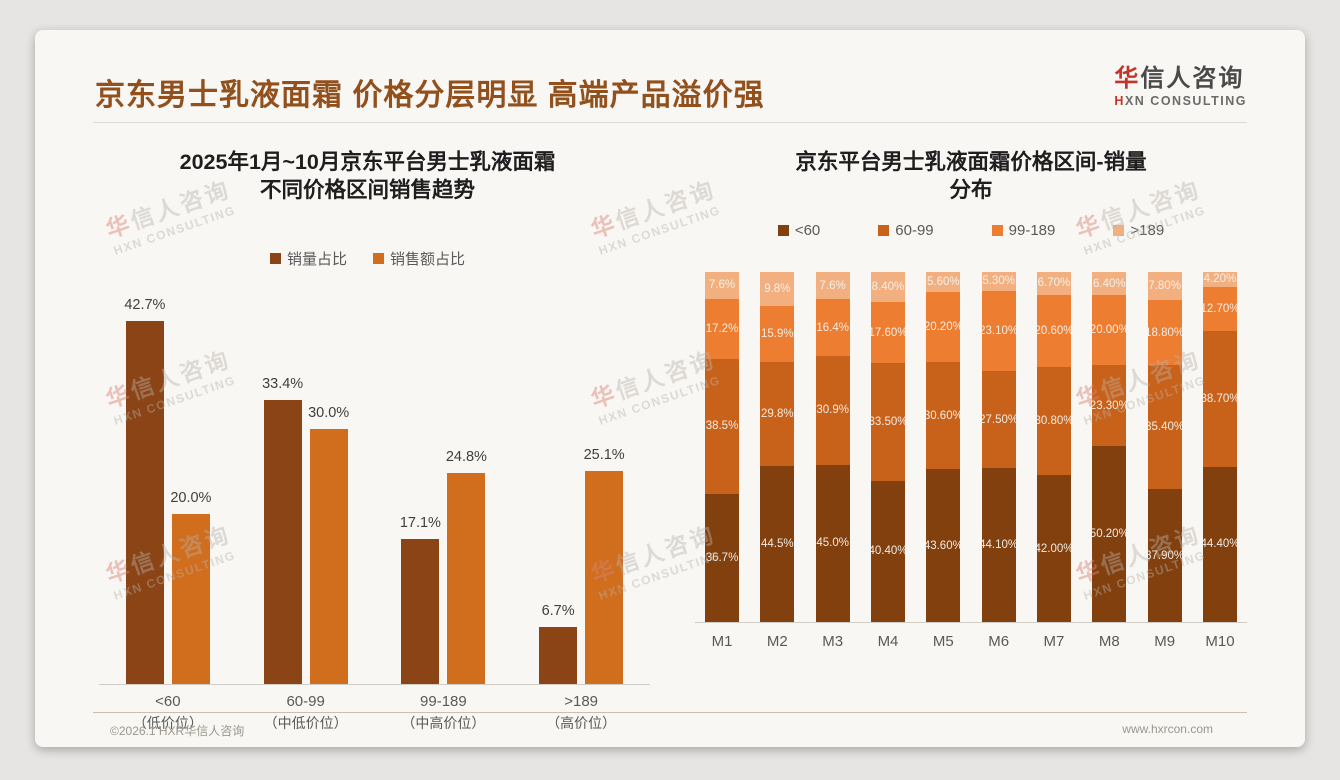 This screenshot has width=1340, height=780. I want to click on segment-99-189: 20.00%, so click(1109, 329).